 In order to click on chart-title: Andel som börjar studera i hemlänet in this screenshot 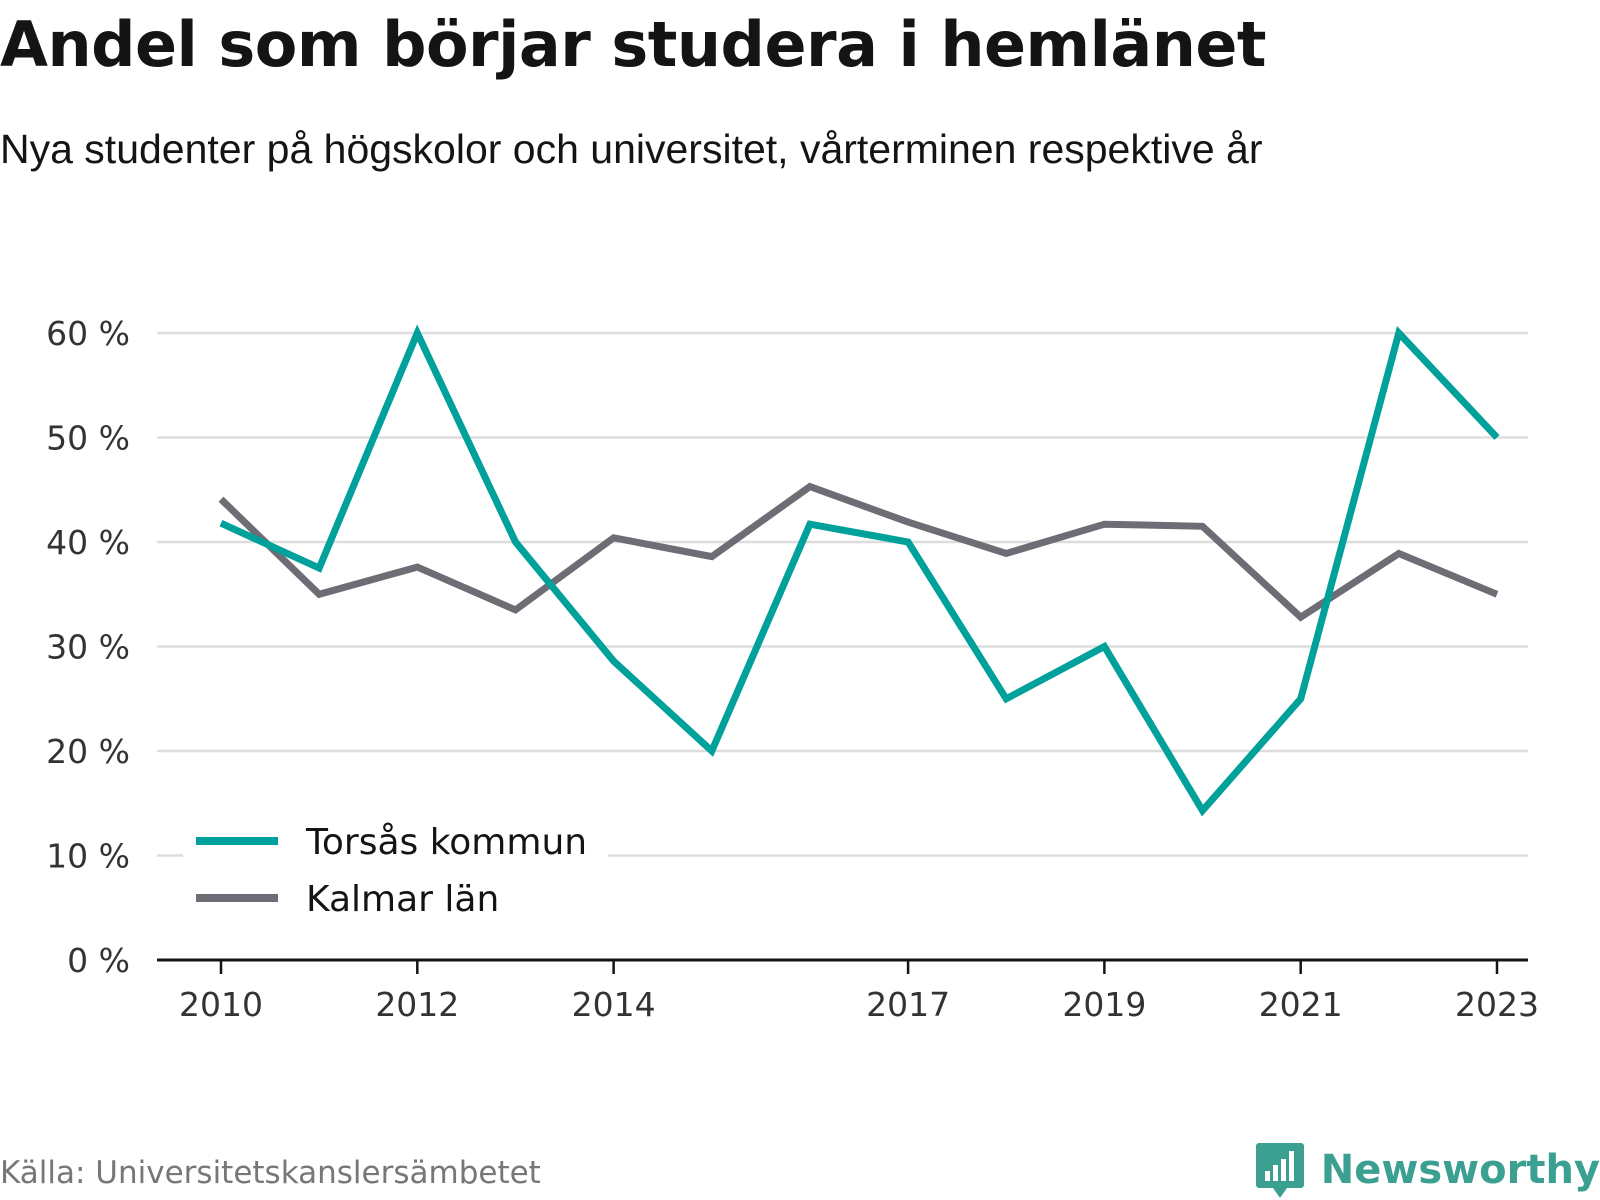, I will do `click(633, 44)`.